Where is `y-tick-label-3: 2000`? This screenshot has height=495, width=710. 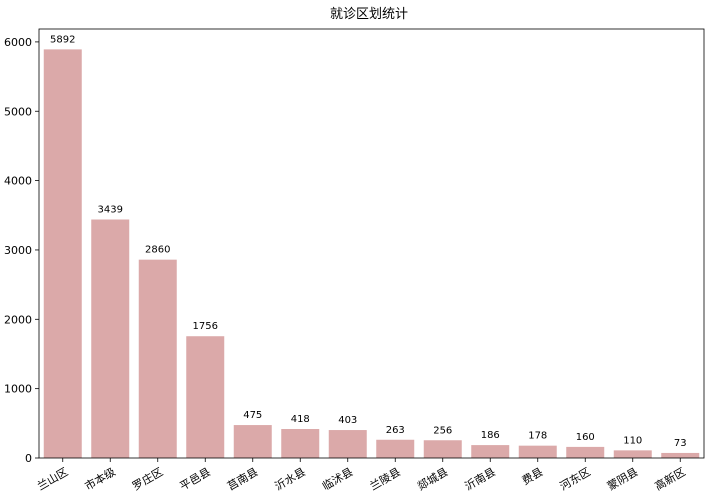 y-tick-label-3: 2000 is located at coordinates (18, 319).